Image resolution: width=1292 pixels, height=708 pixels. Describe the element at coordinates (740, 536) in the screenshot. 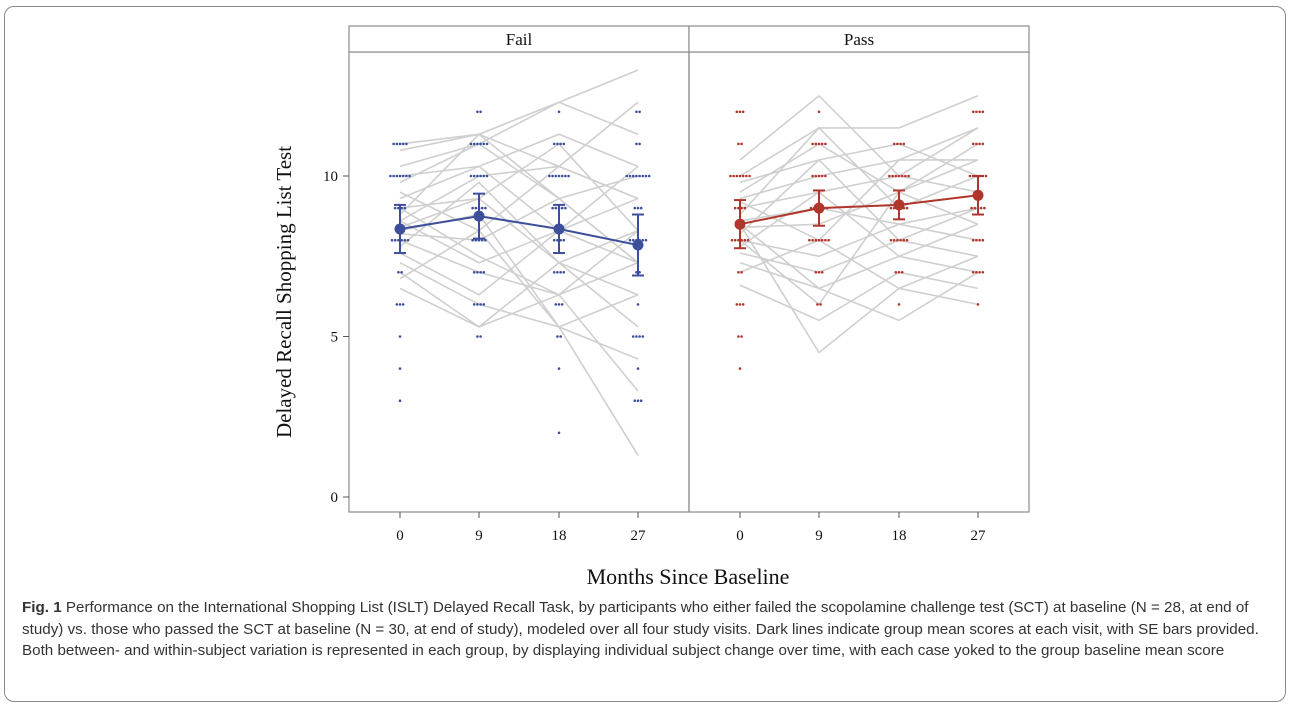

I see `x-tick-label: 0` at that location.